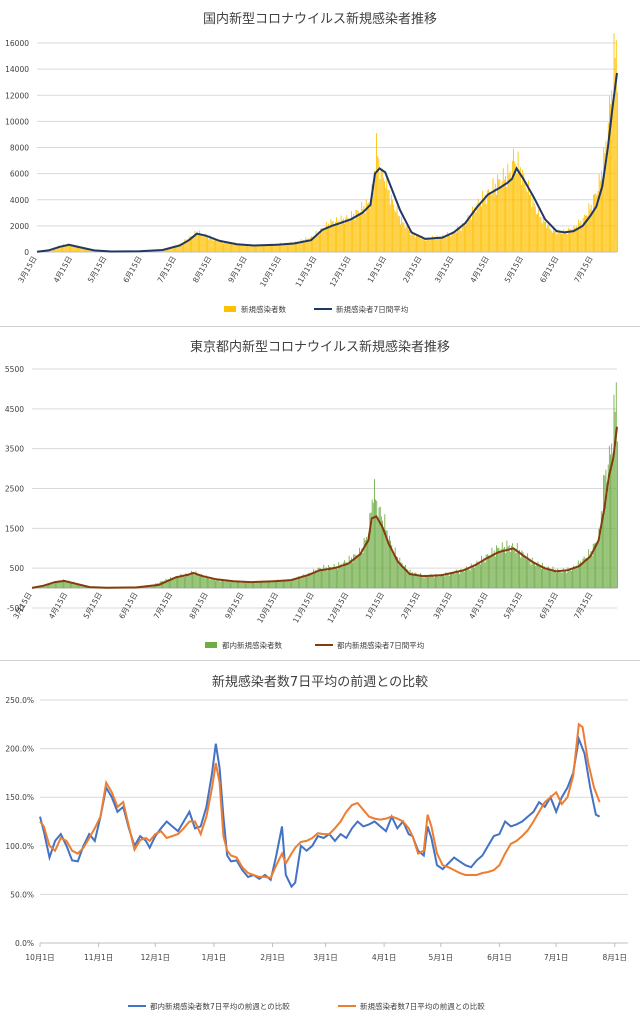  I want to click on y-tick-label: 250.0%, so click(19, 700).